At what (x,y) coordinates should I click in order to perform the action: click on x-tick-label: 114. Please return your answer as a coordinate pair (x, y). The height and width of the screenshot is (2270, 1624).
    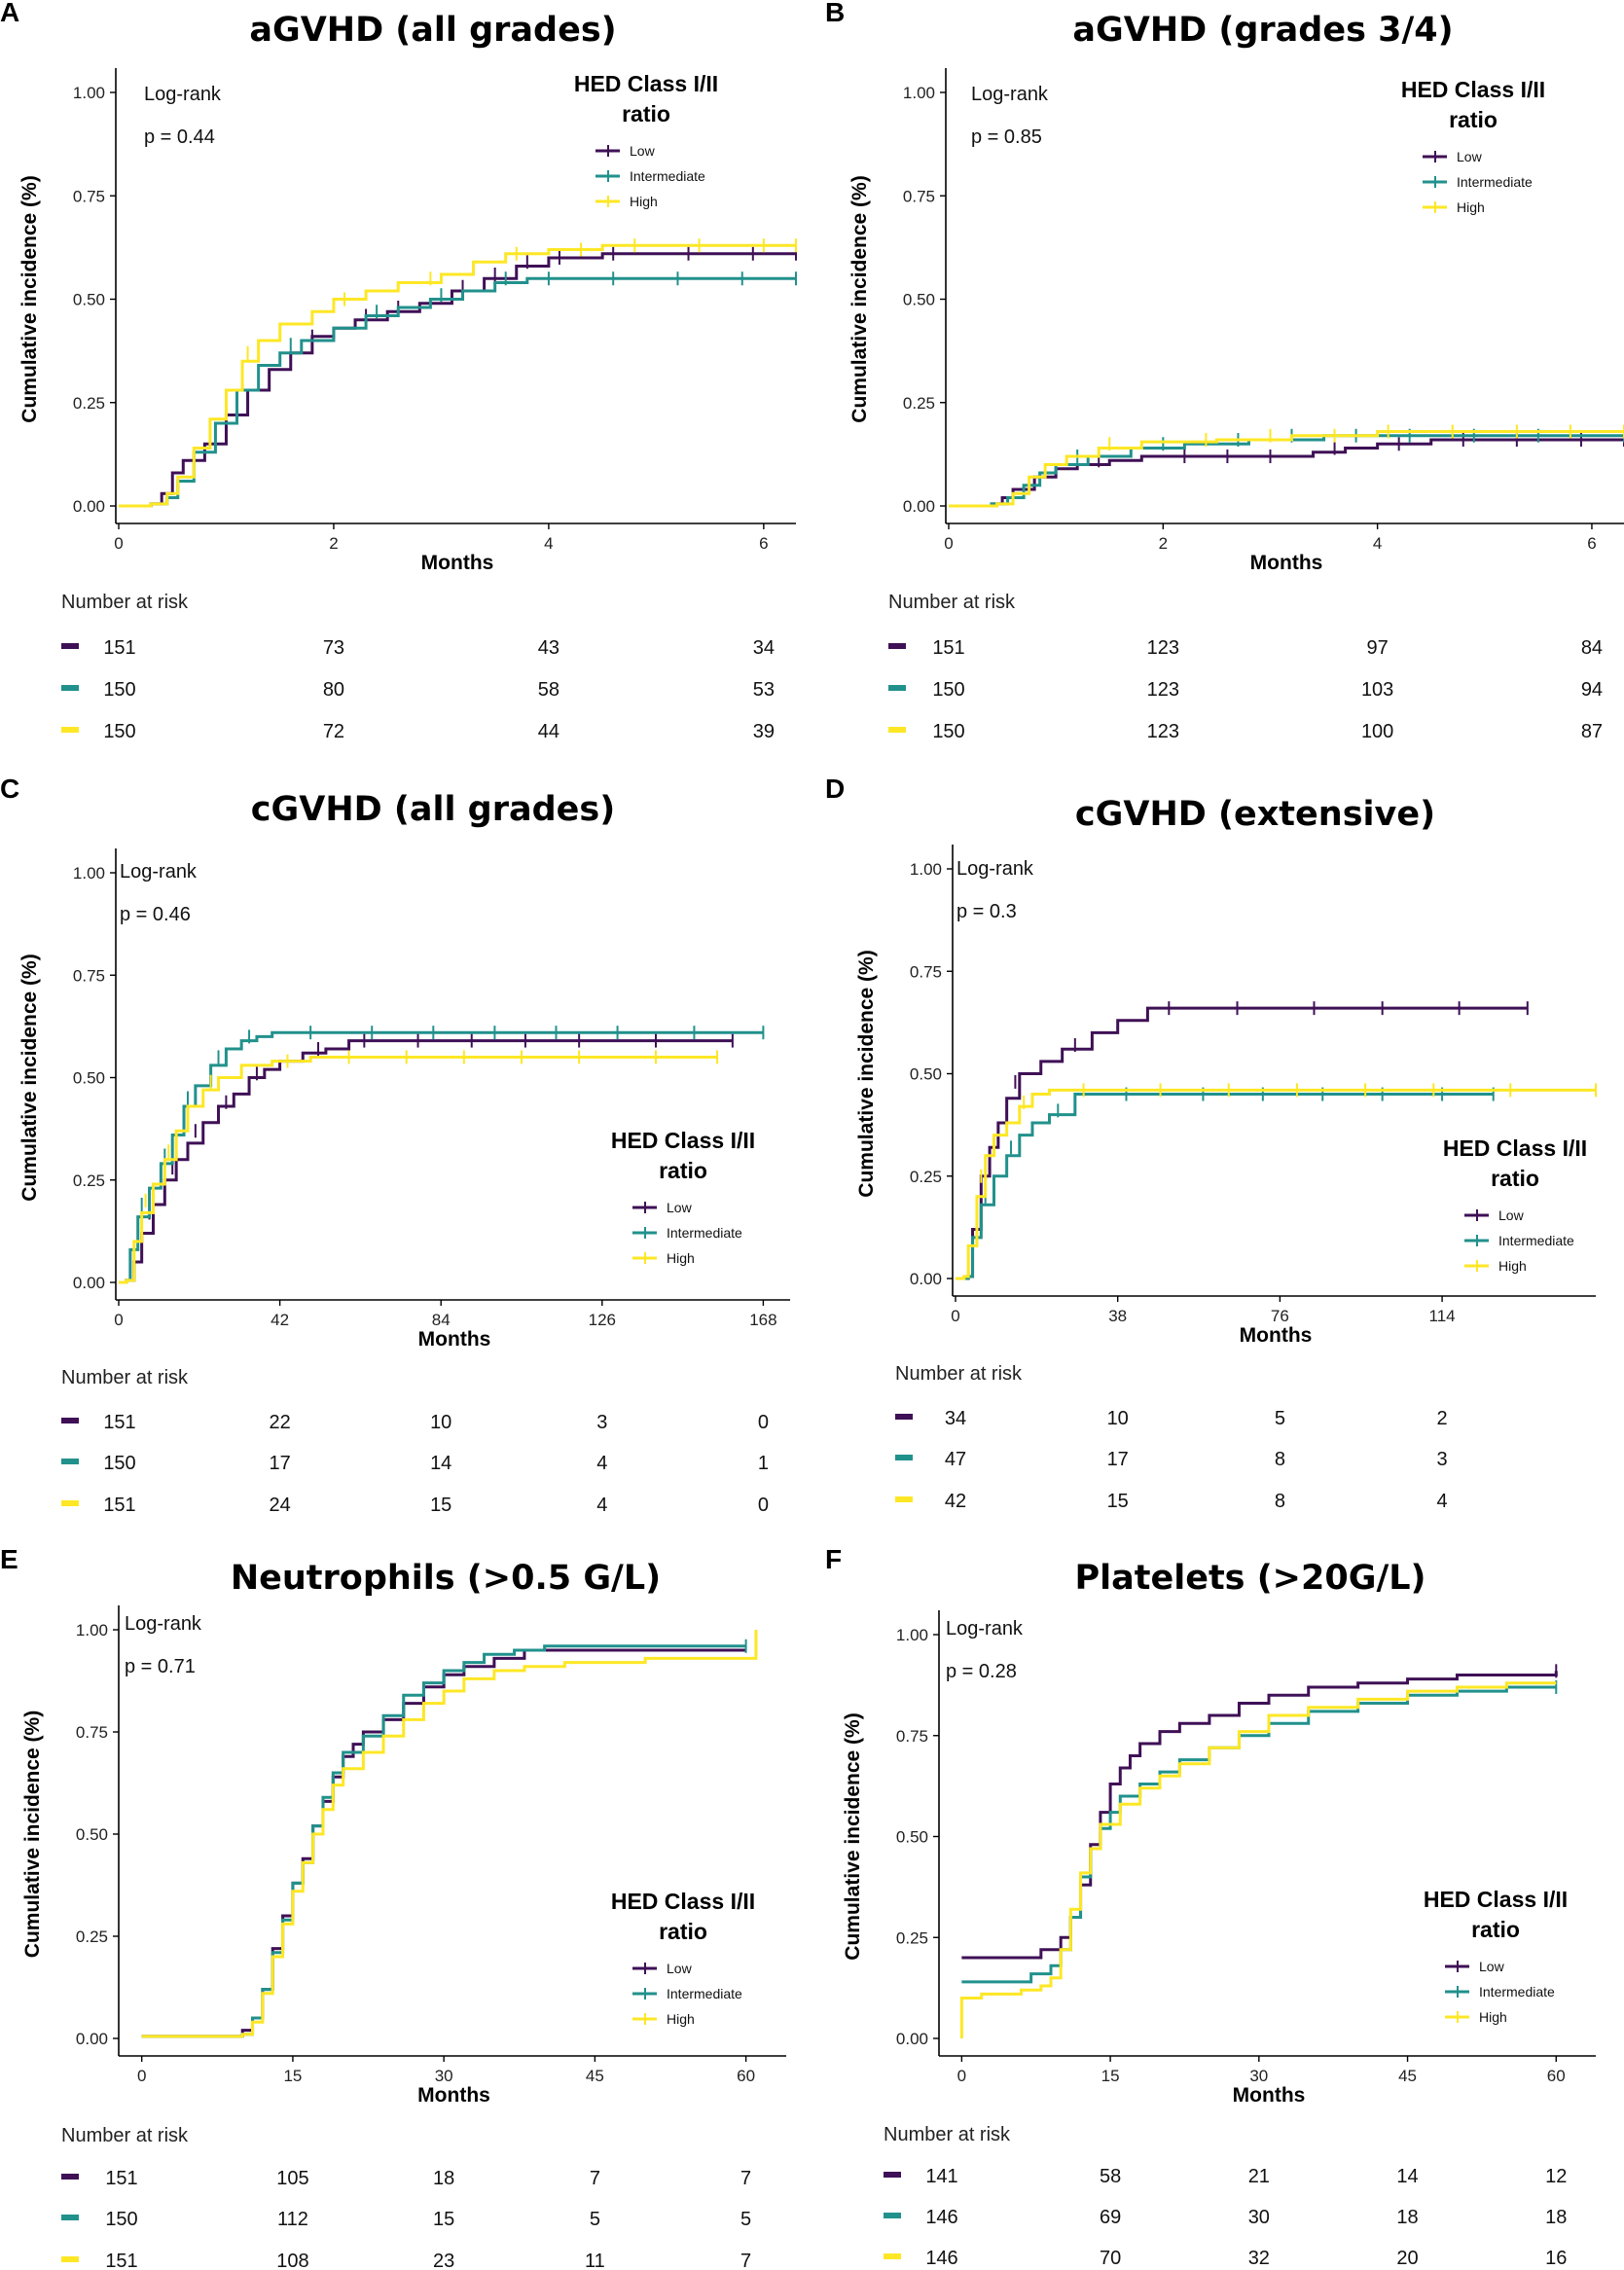
    Looking at the image, I should click on (1442, 1316).